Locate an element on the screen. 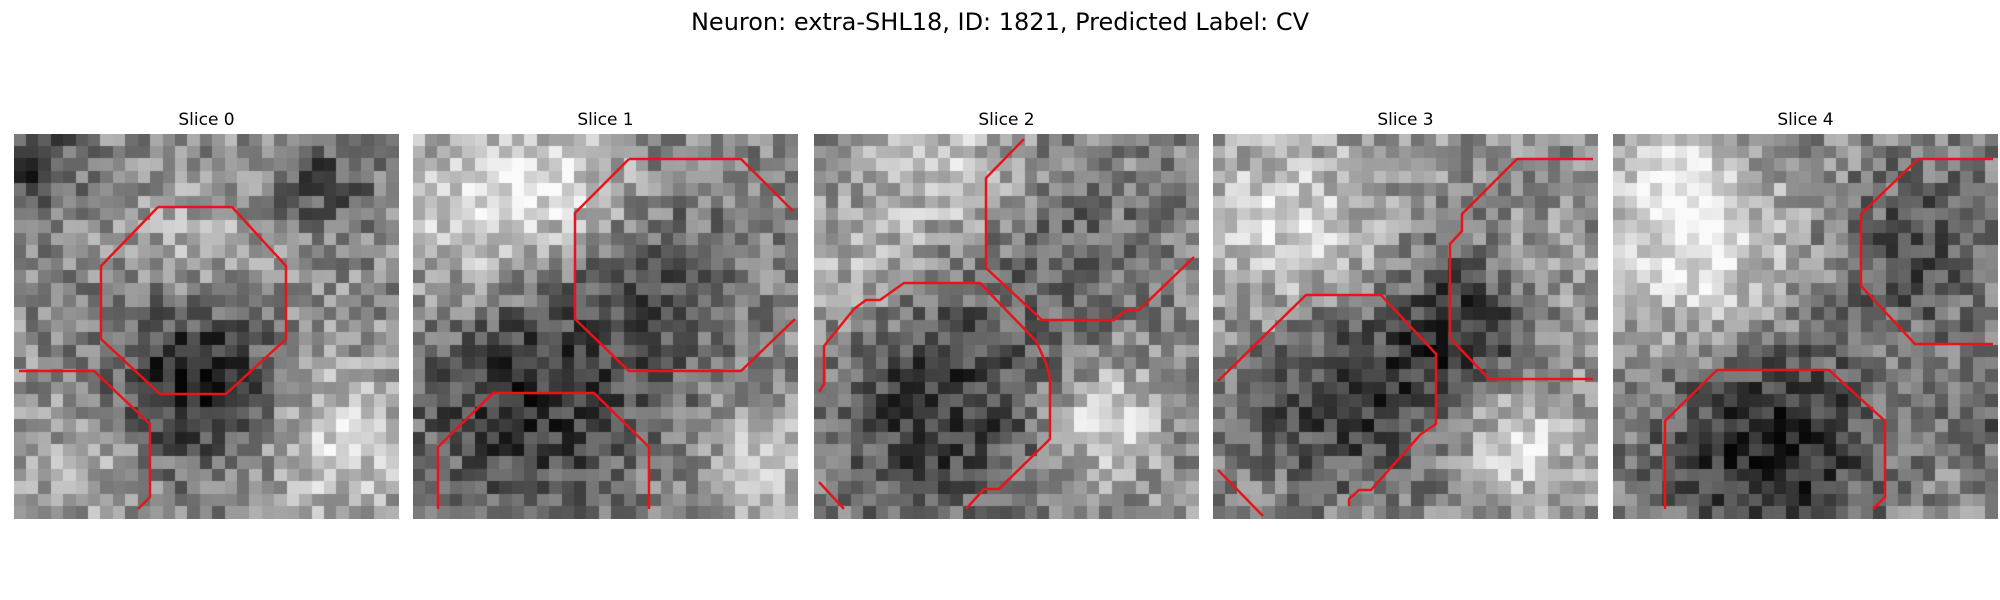  slice-panel-1: Slice 1 is located at coordinates (605, 313).